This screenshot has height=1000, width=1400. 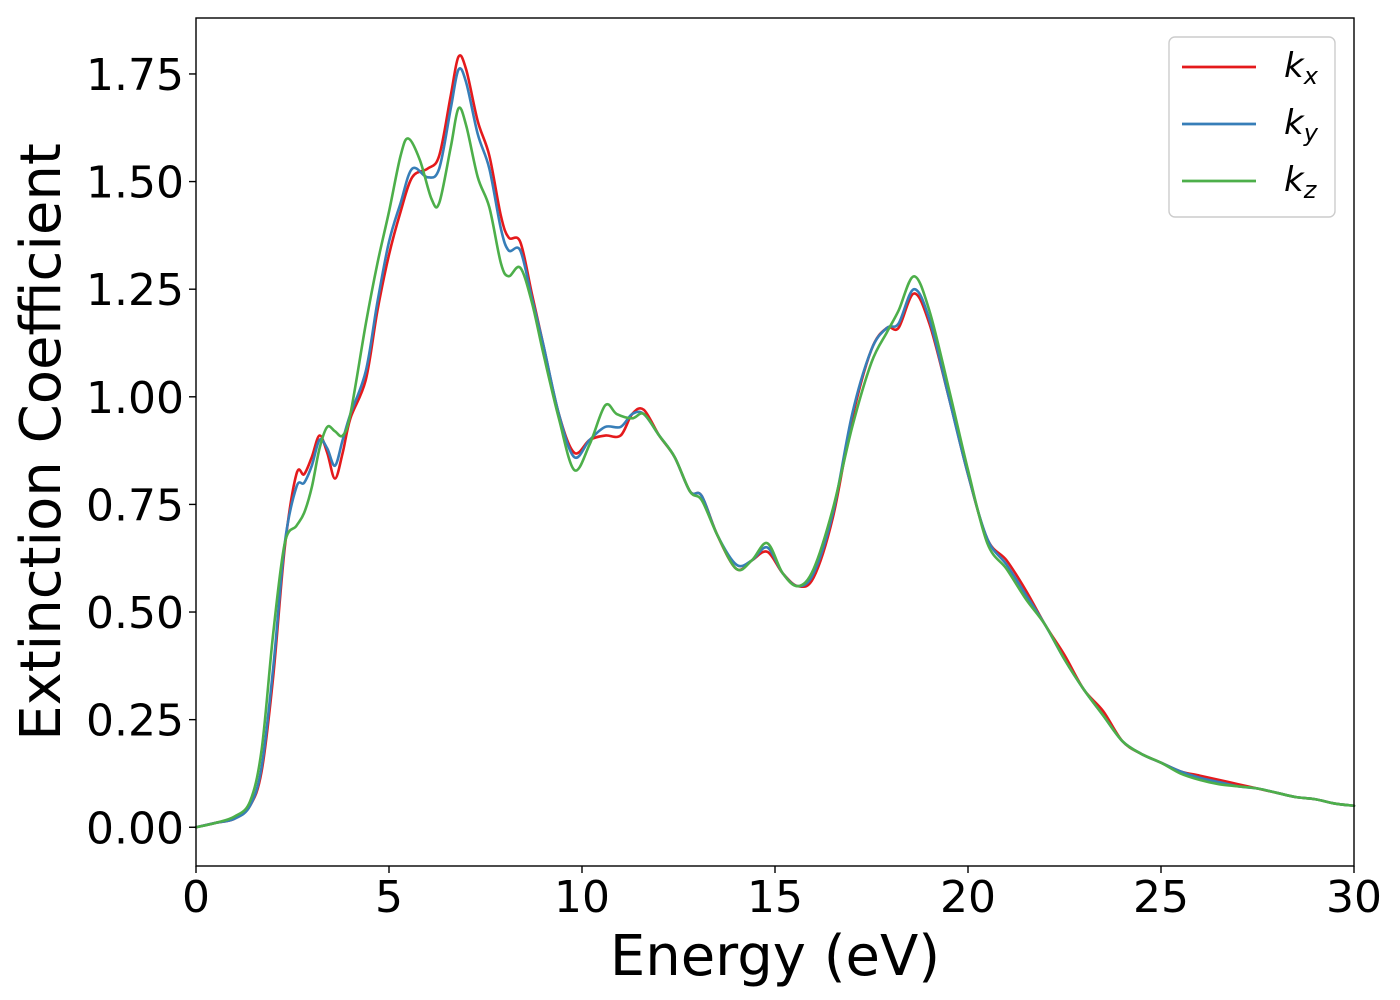 What do you see at coordinates (582, 897) in the screenshot?
I see `x-tick-label: 10` at bounding box center [582, 897].